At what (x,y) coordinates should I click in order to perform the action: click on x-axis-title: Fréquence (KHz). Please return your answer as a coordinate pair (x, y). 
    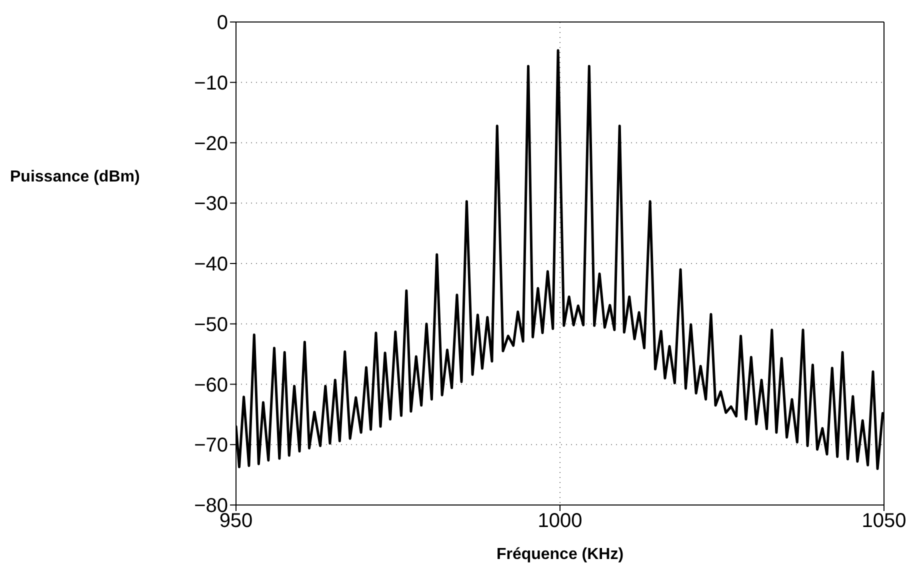
    Looking at the image, I should click on (560, 554).